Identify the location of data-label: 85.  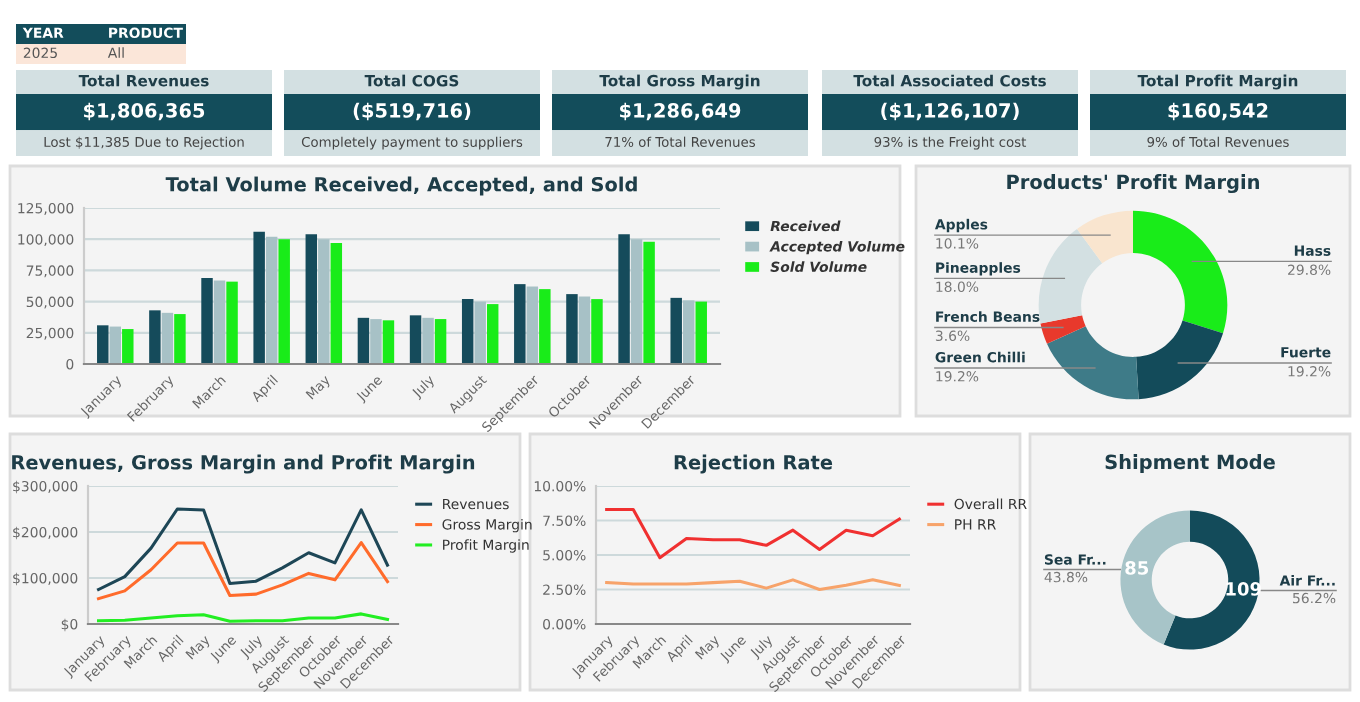
(1137, 568).